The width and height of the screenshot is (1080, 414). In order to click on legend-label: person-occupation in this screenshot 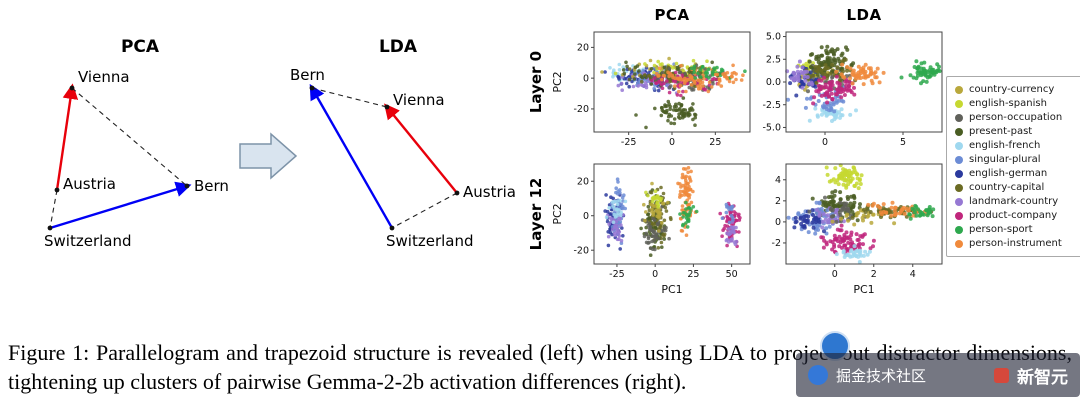, I will do `click(1016, 117)`.